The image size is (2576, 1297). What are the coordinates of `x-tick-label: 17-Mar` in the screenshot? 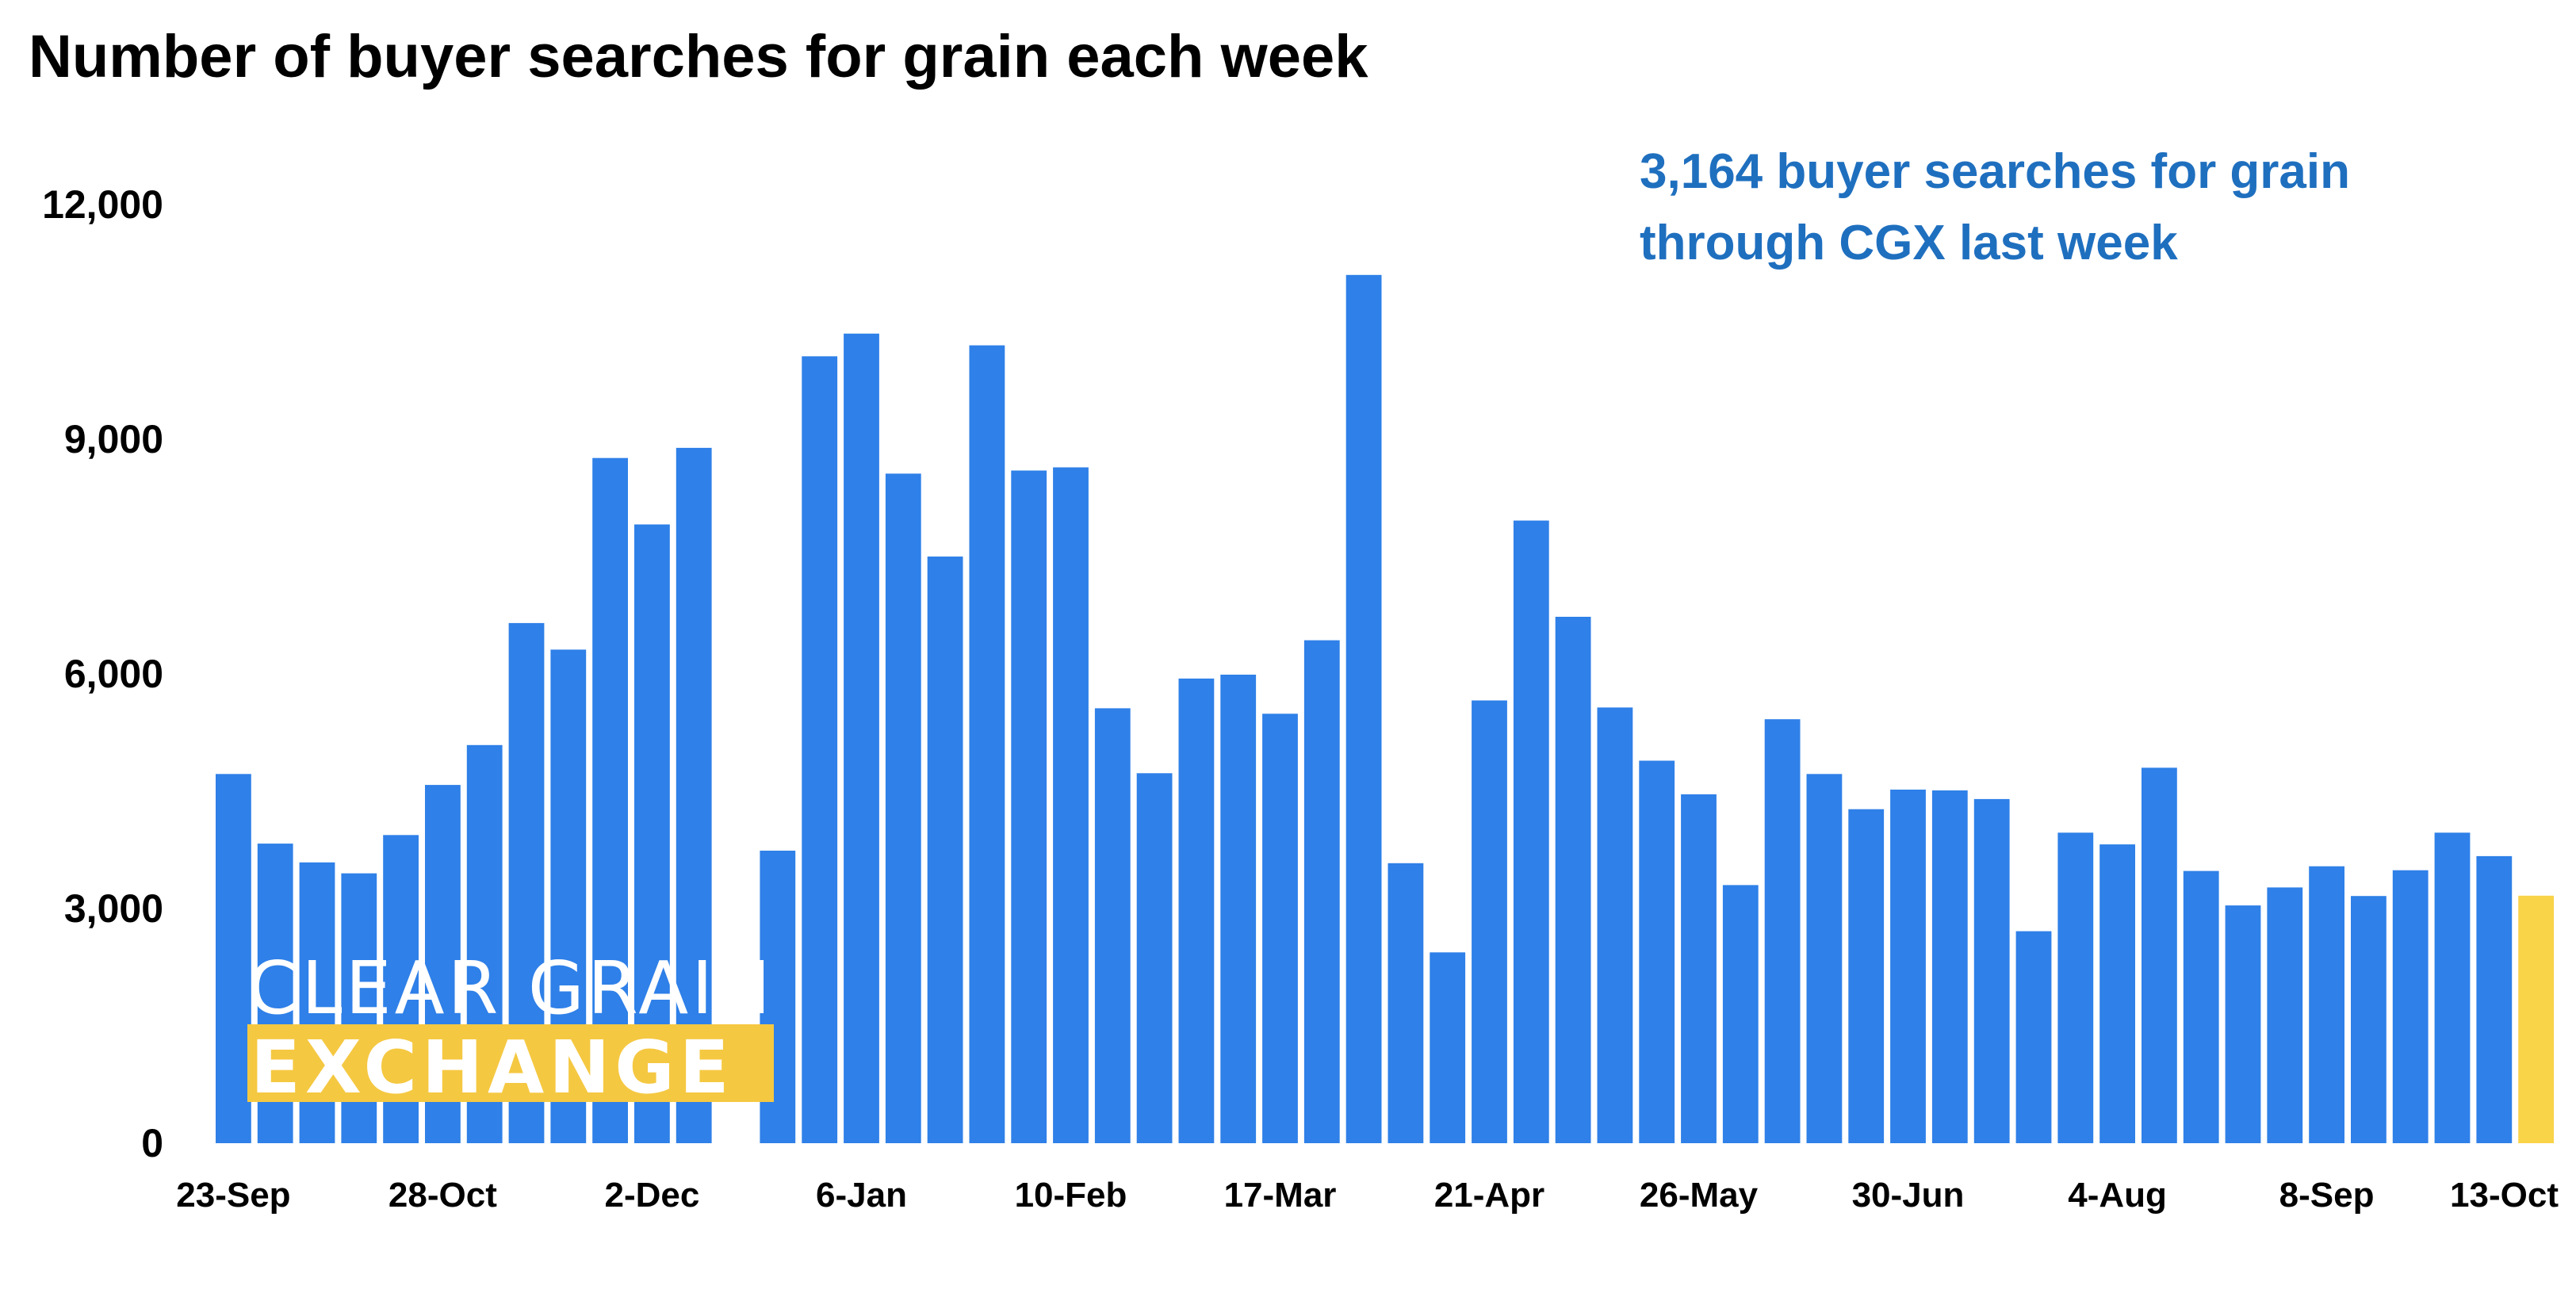 It's located at (1280, 1195).